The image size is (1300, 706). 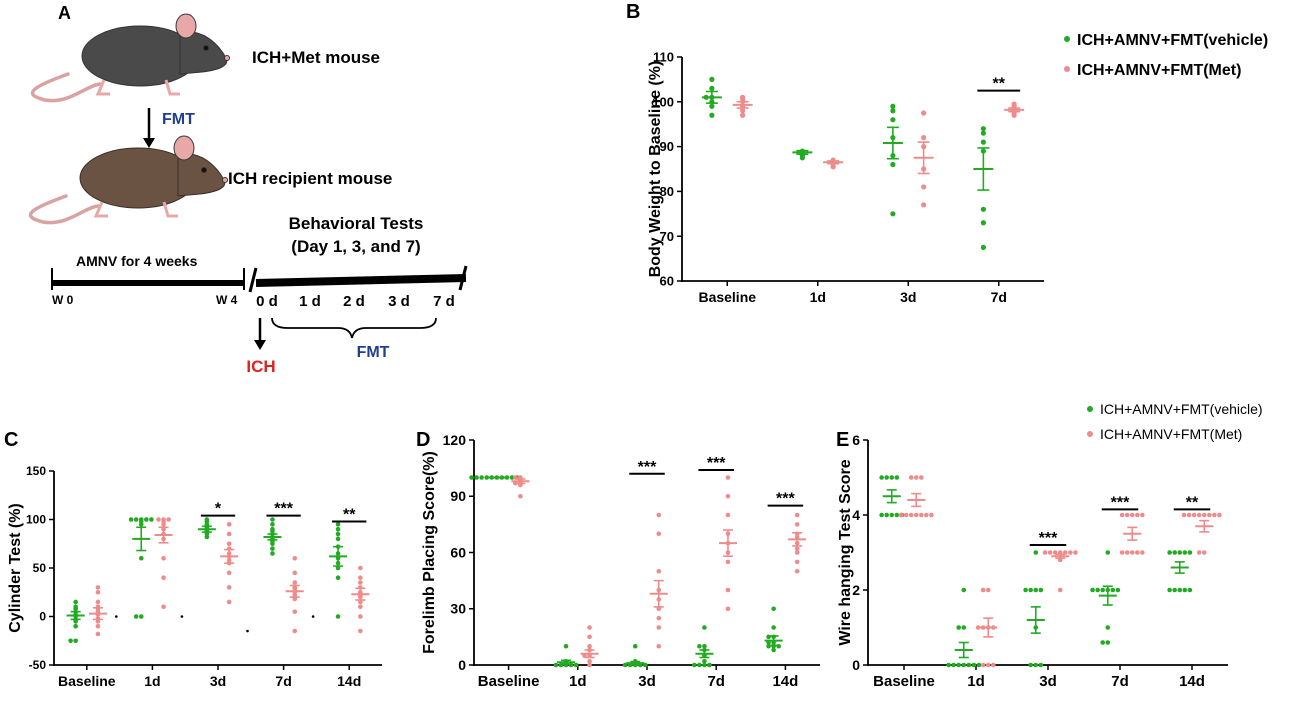 What do you see at coordinates (137, 261) in the screenshot?
I see `amnv-label: AMNV for 4 weeks` at bounding box center [137, 261].